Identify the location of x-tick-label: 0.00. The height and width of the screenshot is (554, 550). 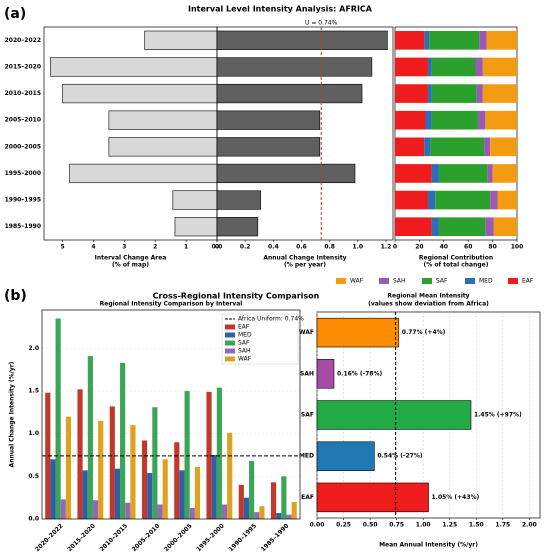
(317, 525).